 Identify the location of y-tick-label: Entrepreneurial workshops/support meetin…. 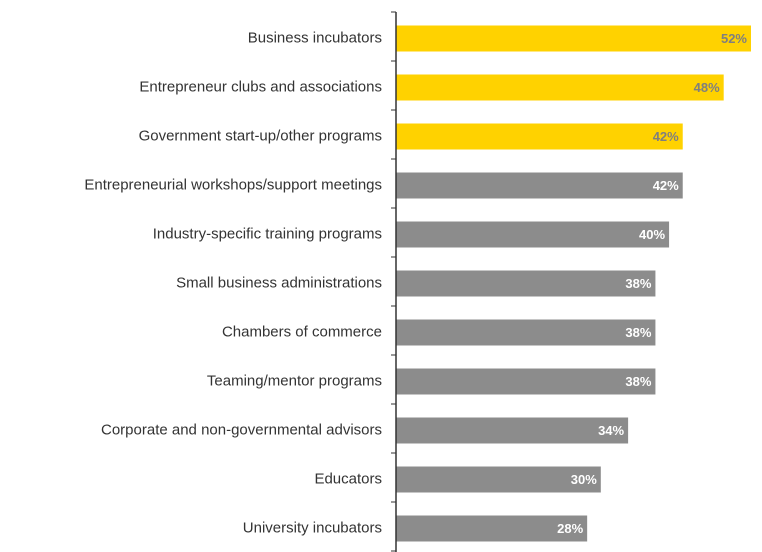
(233, 184).